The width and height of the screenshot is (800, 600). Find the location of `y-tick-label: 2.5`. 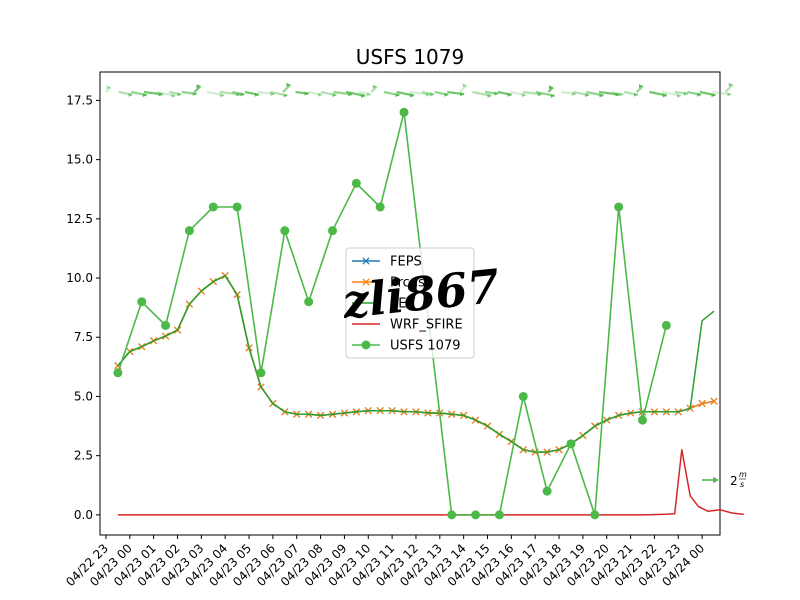

y-tick-label: 2.5 is located at coordinates (83, 456).